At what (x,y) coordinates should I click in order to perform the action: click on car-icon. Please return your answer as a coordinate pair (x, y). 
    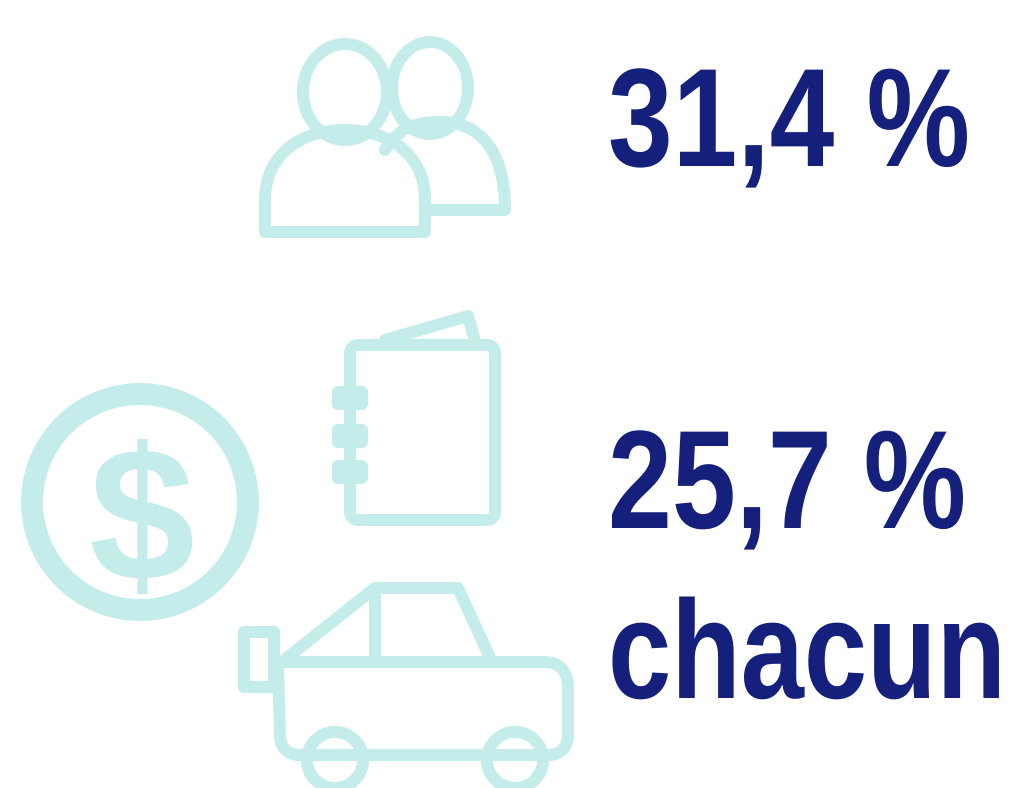
    Looking at the image, I should click on (406, 685).